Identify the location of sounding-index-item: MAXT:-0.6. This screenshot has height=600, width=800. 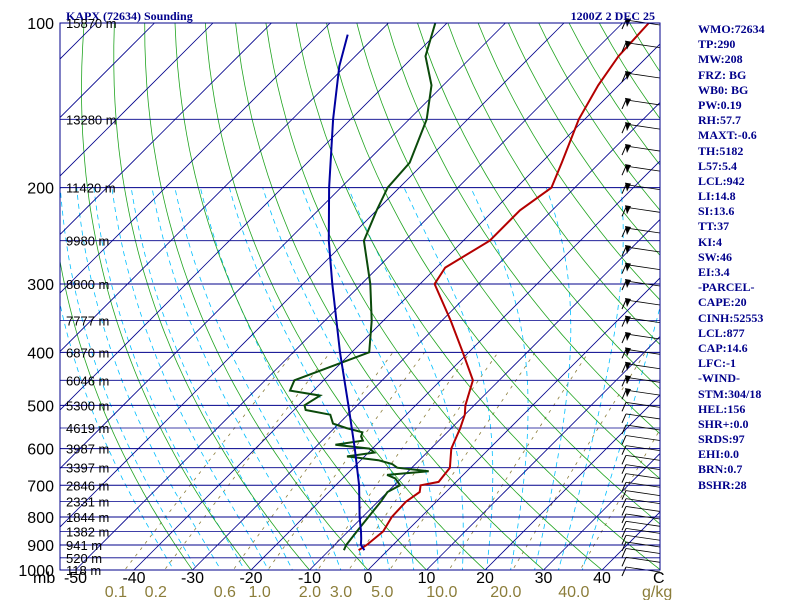
(727, 135).